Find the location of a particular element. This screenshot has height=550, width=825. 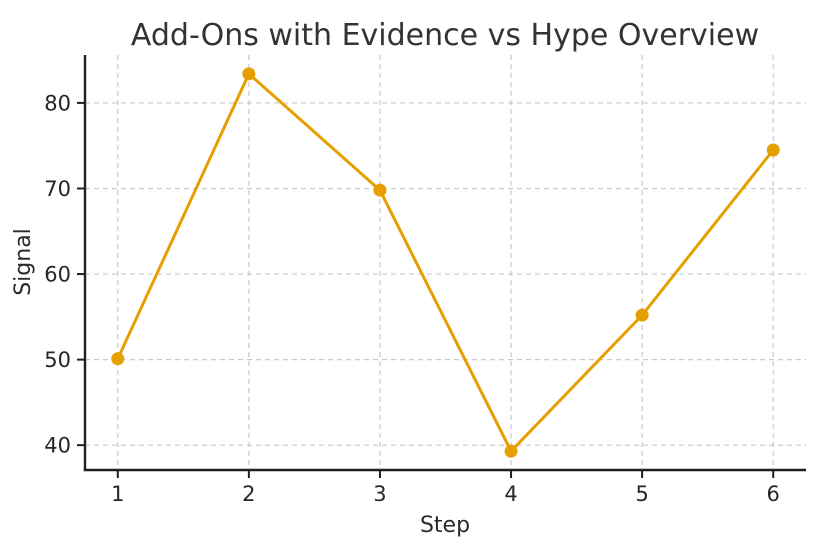

y-tick-label: 50 is located at coordinates (57, 360).